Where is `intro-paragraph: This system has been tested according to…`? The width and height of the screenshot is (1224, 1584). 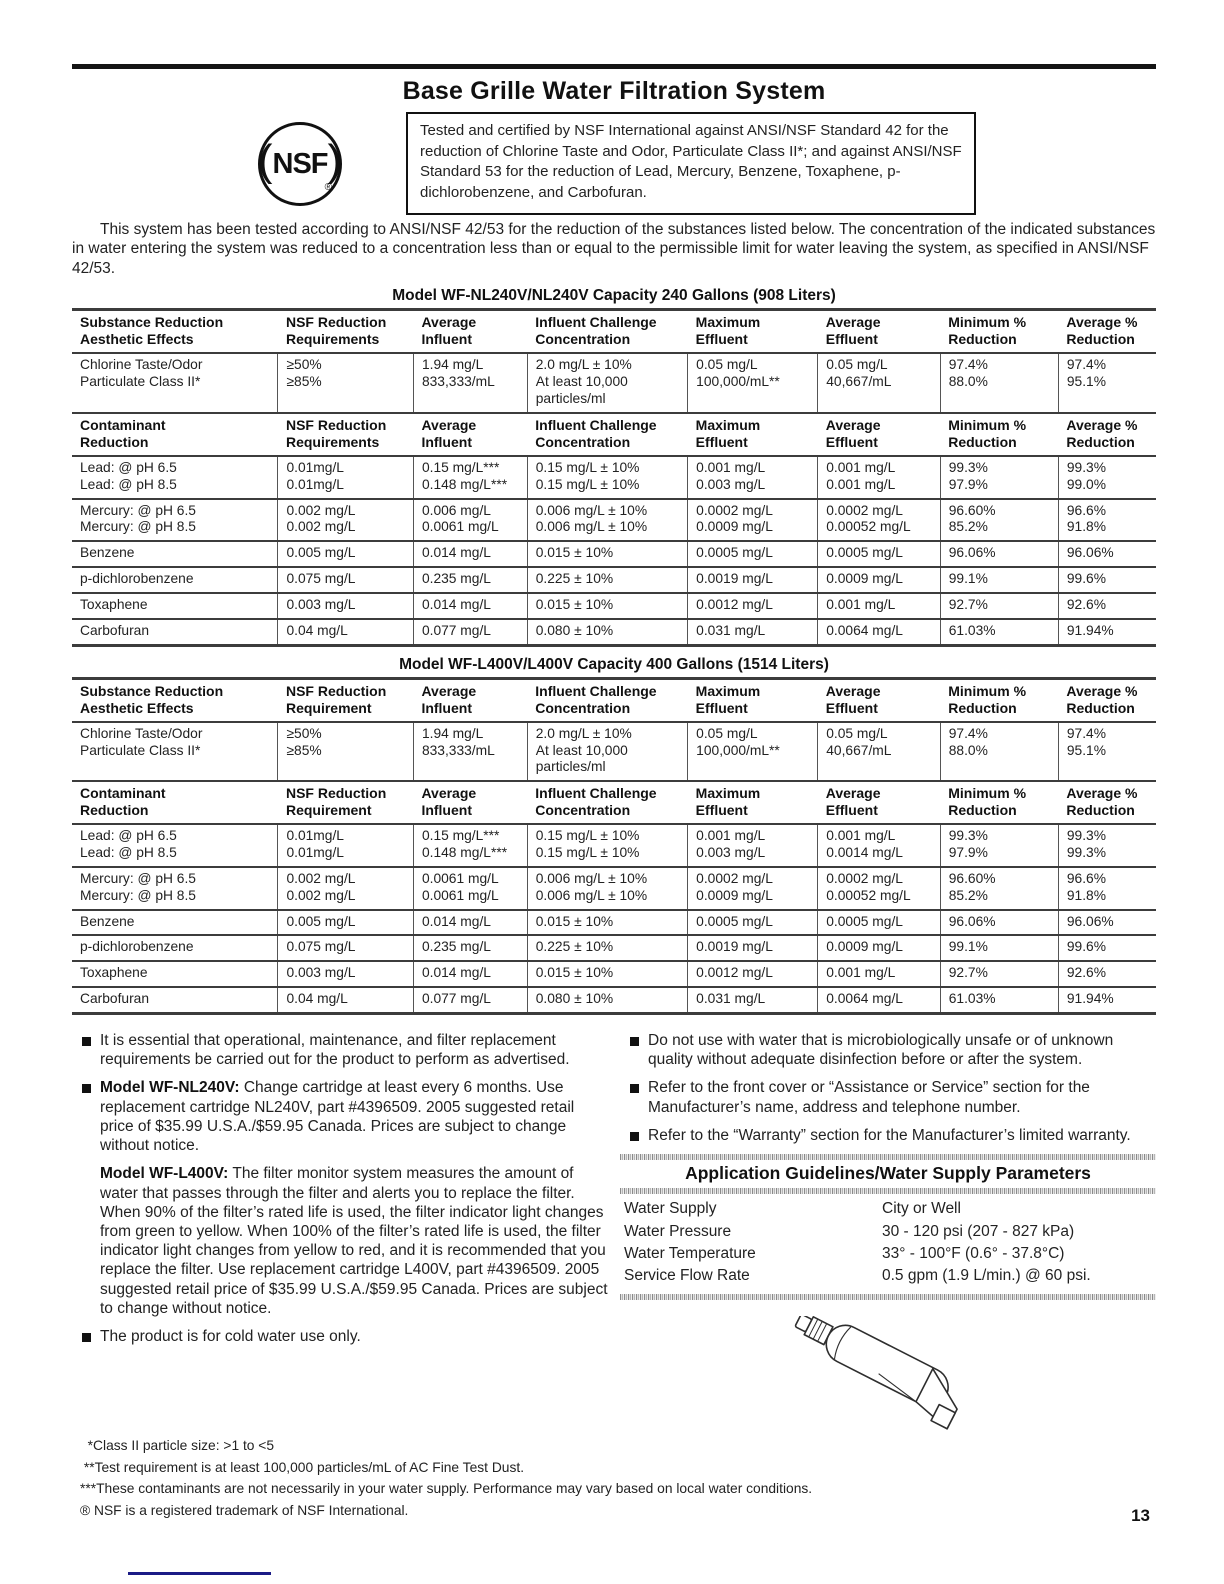 intro-paragraph: This system has been tested according to… is located at coordinates (614, 249).